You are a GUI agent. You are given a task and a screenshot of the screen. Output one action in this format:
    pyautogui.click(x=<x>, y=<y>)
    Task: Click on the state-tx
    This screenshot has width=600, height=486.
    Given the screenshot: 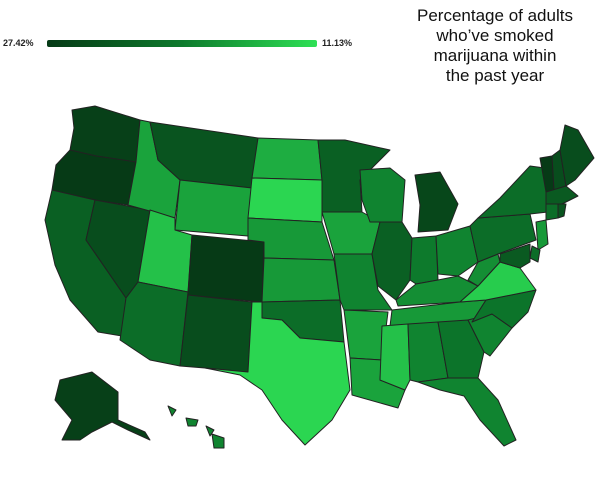 What is the action you would take?
    pyautogui.click(x=277, y=373)
    